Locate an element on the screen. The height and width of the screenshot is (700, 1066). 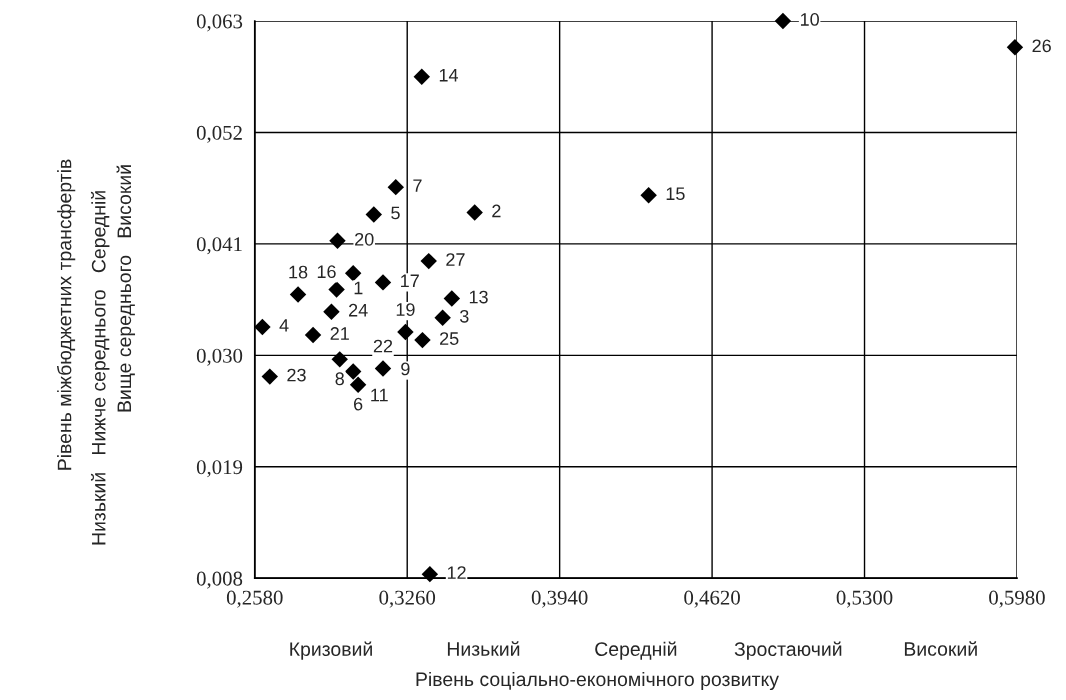
text: Зростаючий is located at coordinates (788, 650).